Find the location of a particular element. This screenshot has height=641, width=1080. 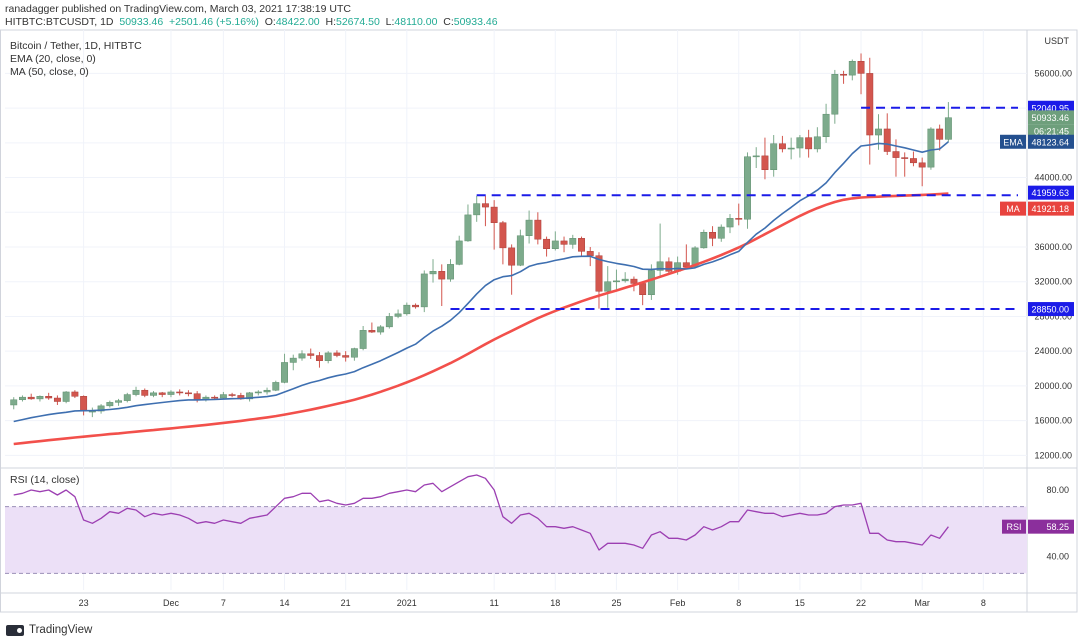

x-tick-label: 23 is located at coordinates (84, 603).